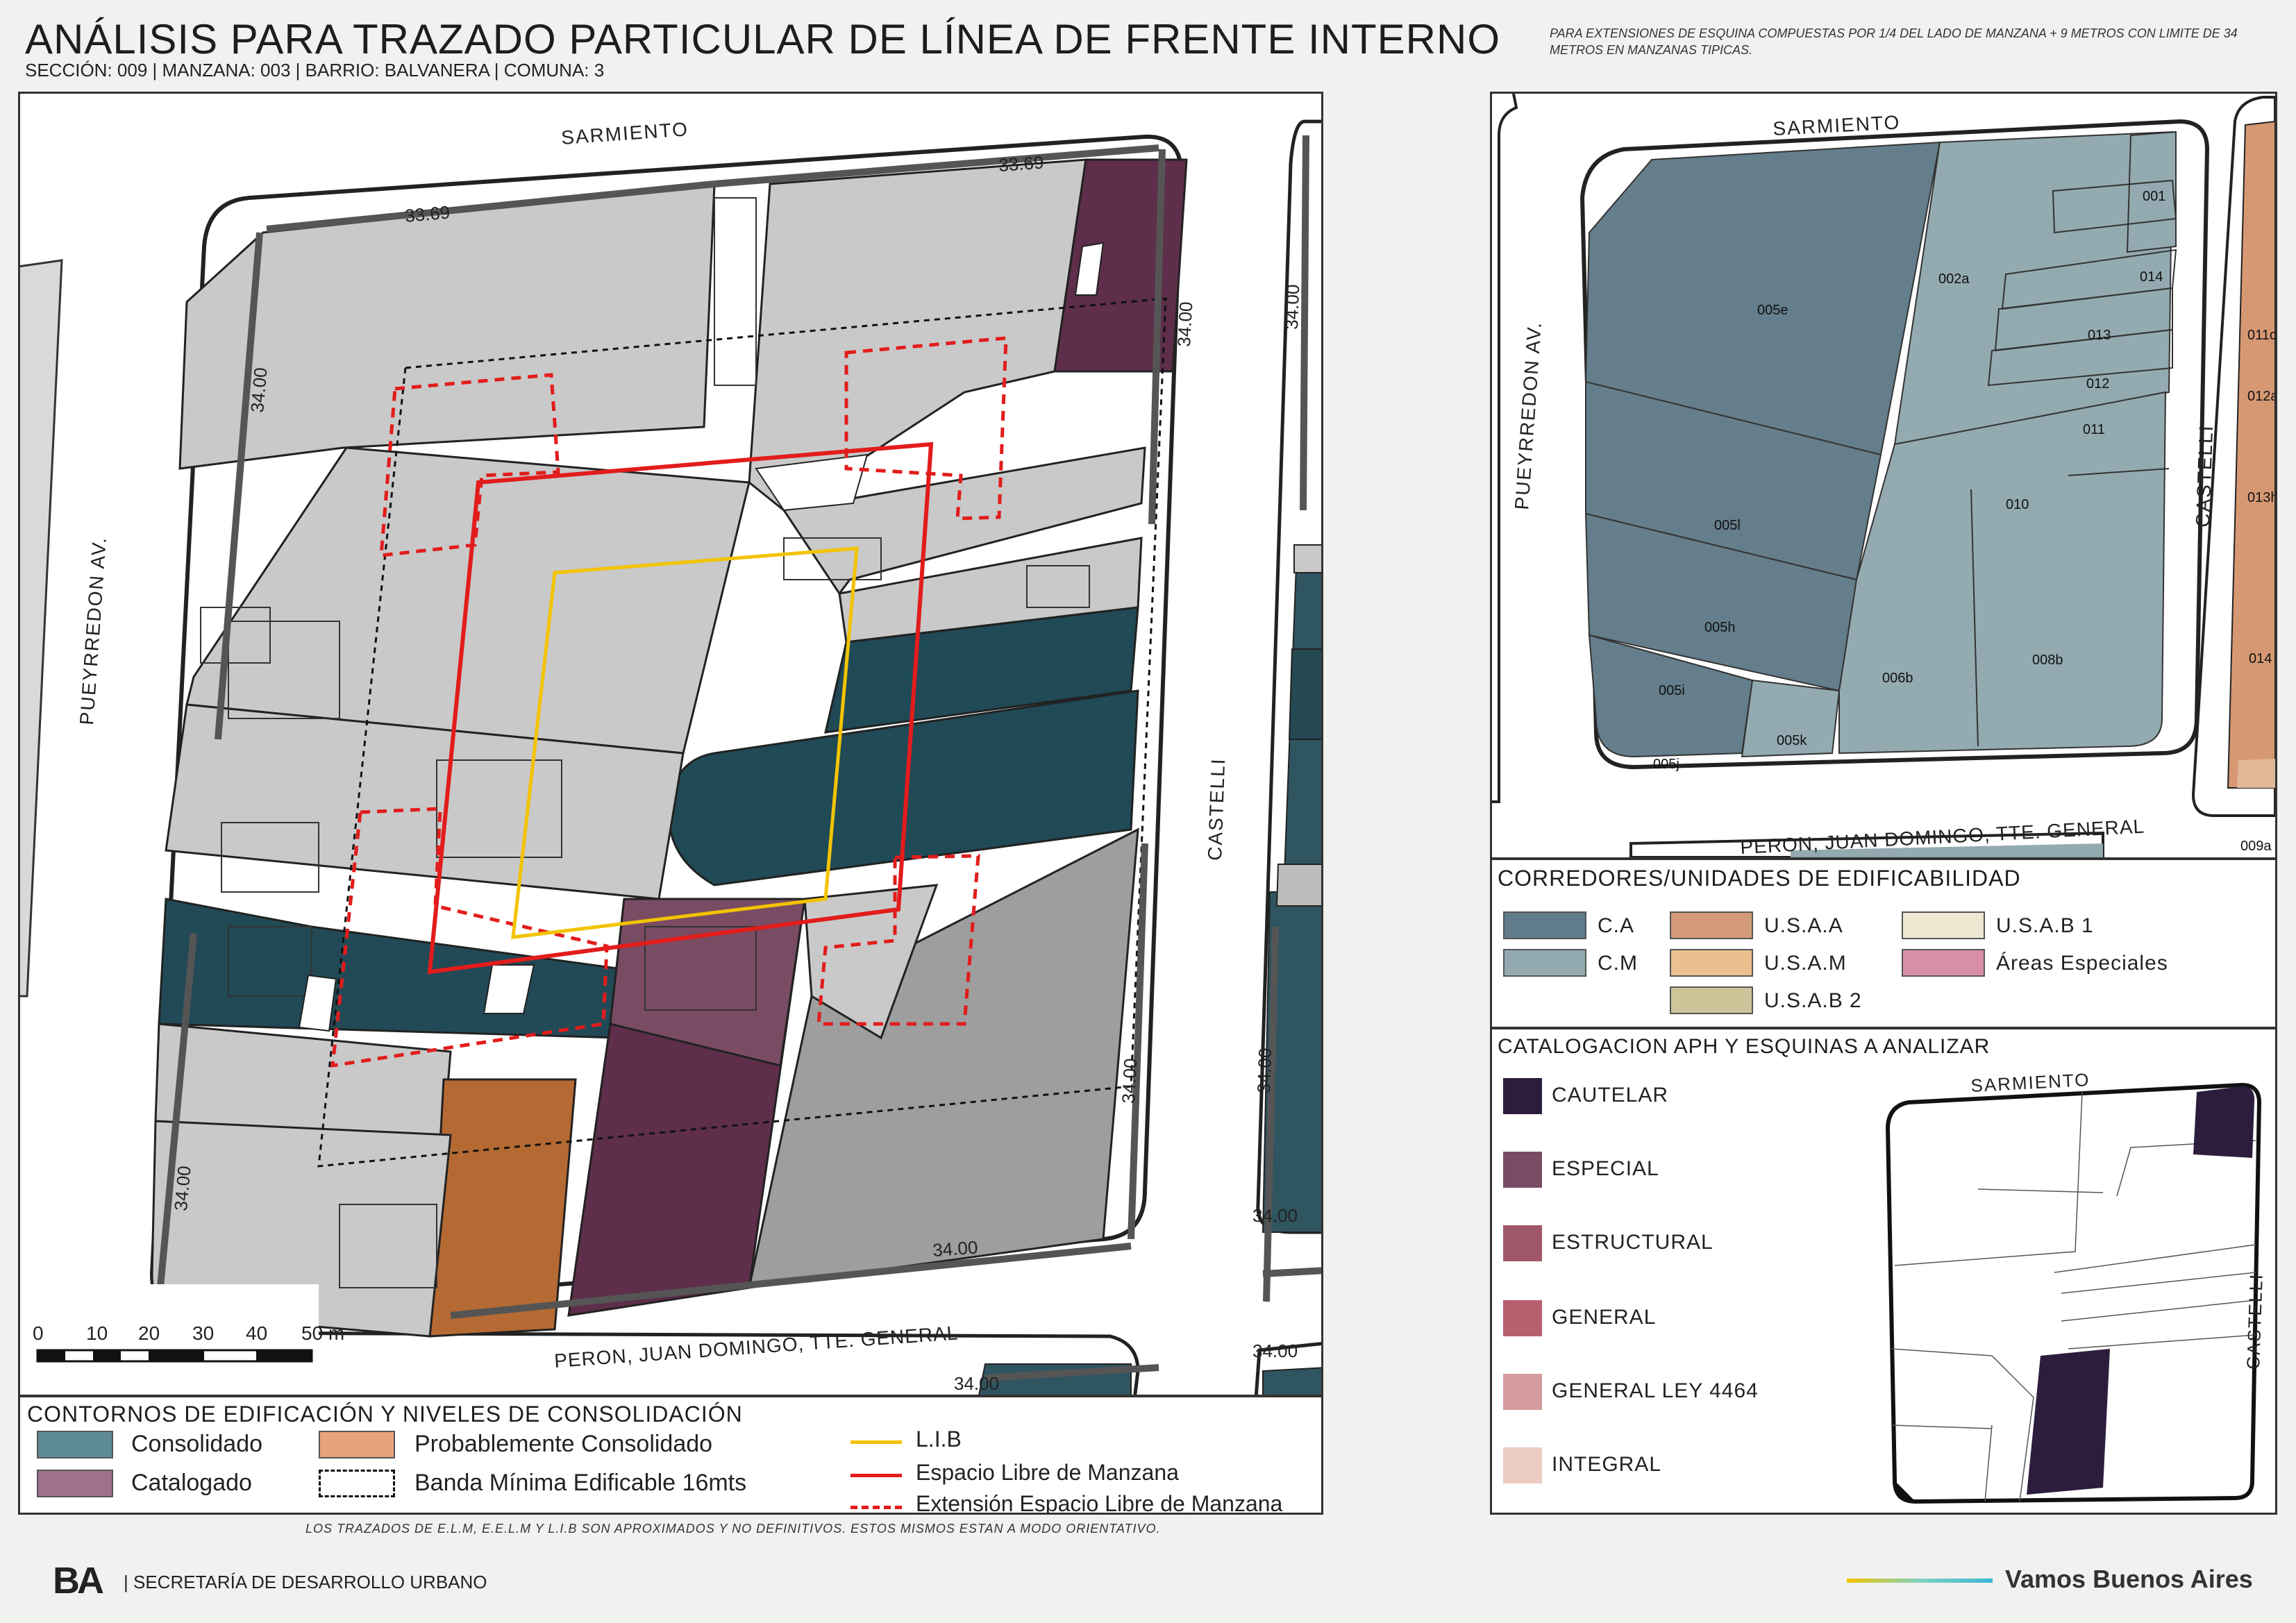 Image resolution: width=2296 pixels, height=1623 pixels. I want to click on neighbor-dark-east, so click(1304, 694).